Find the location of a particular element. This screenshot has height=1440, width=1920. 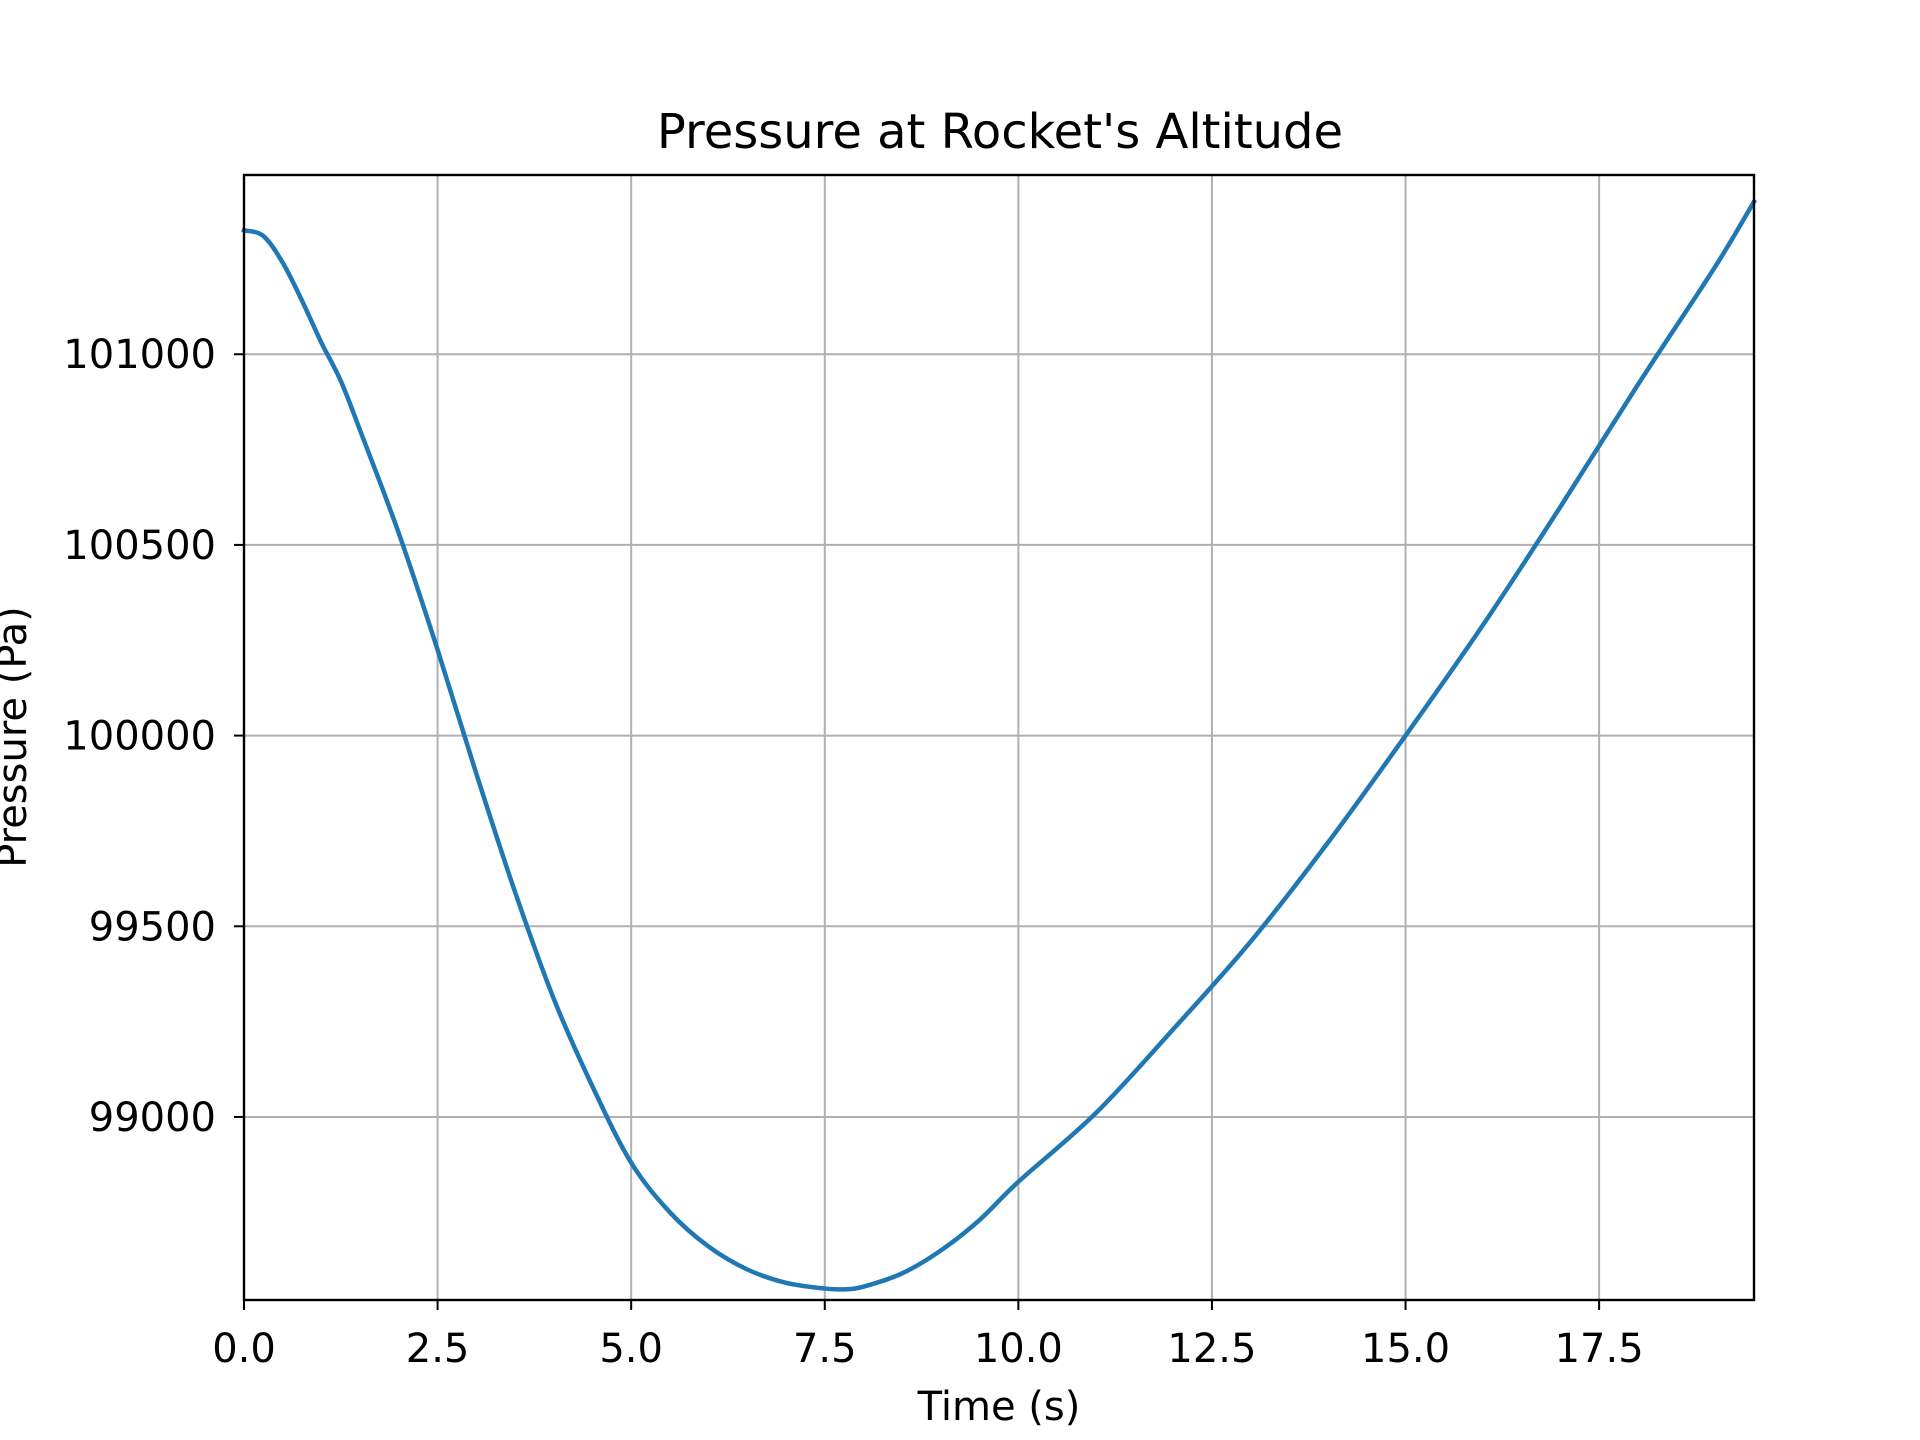

y-tick-label: 99500 is located at coordinates (152, 927).